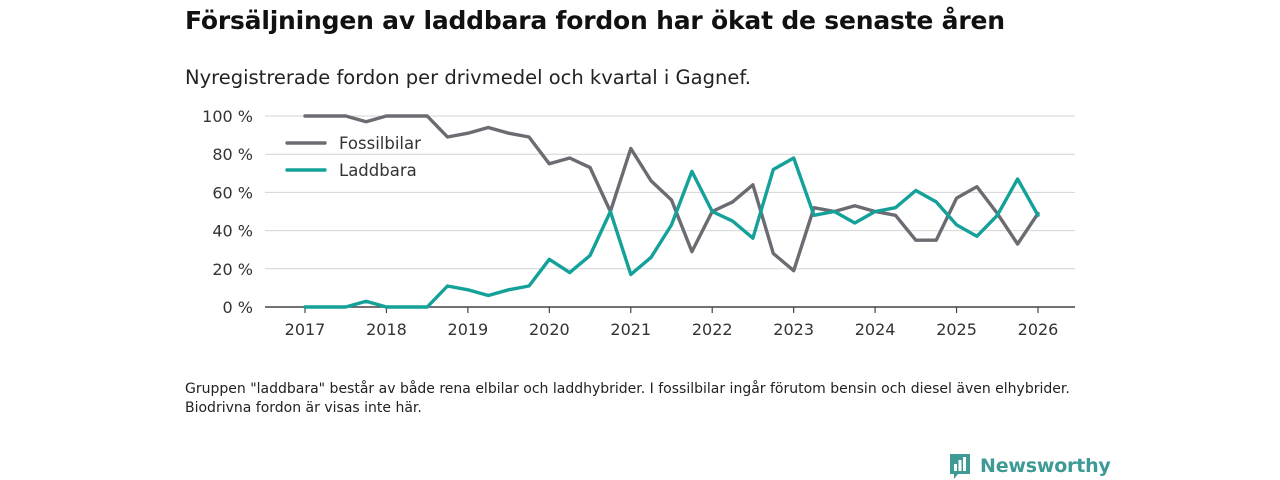 The image size is (1280, 480). Describe the element at coordinates (875, 329) in the screenshot. I see `x-tick-label: 2024` at that location.